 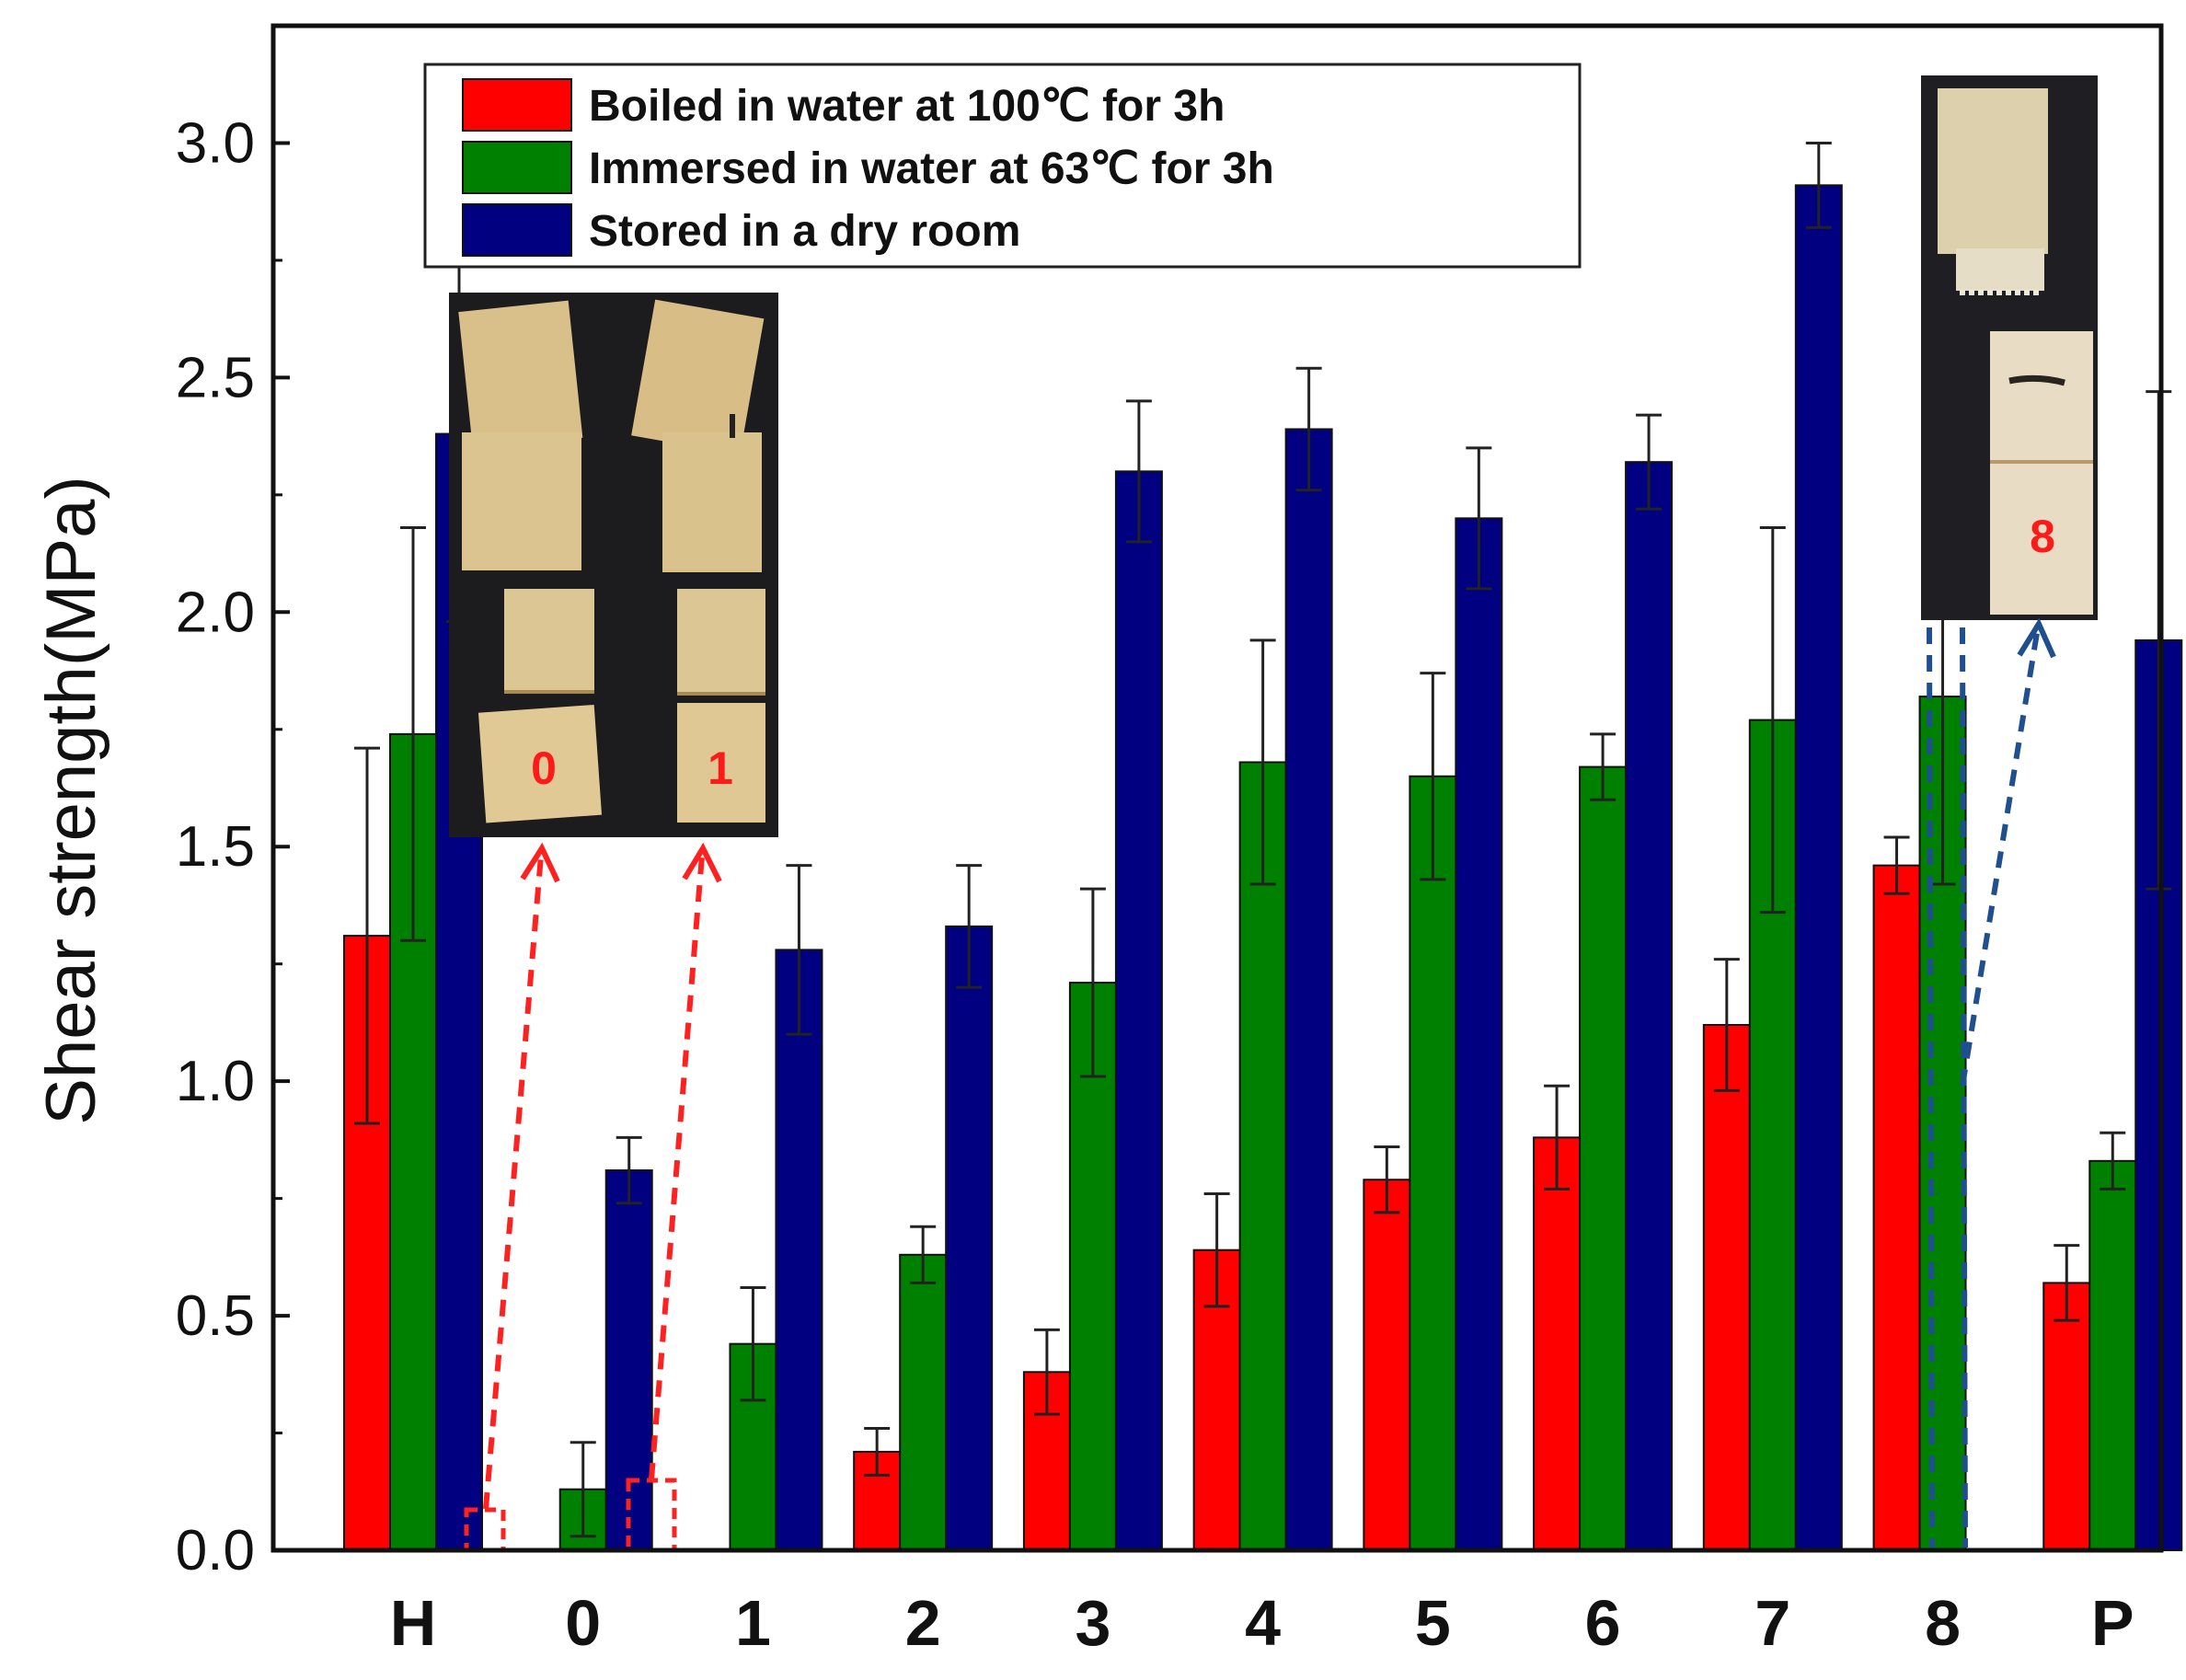 What do you see at coordinates (753, 1623) in the screenshot?
I see `x-tick-label-1: 1` at bounding box center [753, 1623].